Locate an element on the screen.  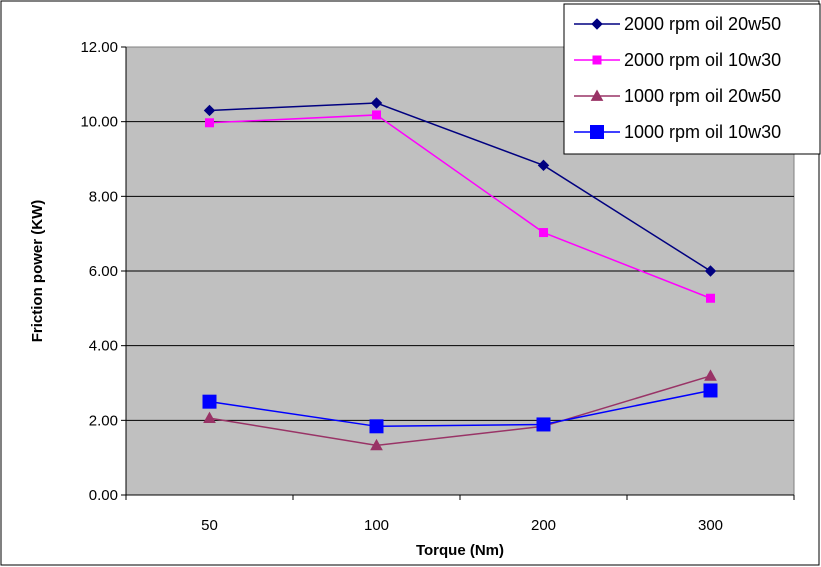
y-axis-title: Friction power (KW) is located at coordinates (37, 271).